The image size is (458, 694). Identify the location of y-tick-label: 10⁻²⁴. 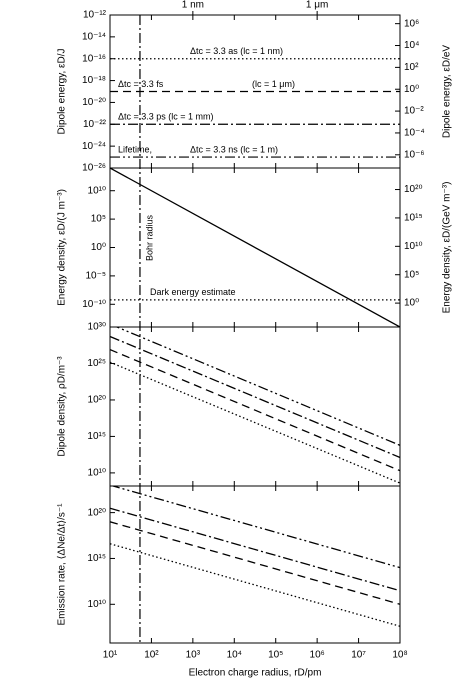
(94, 146).